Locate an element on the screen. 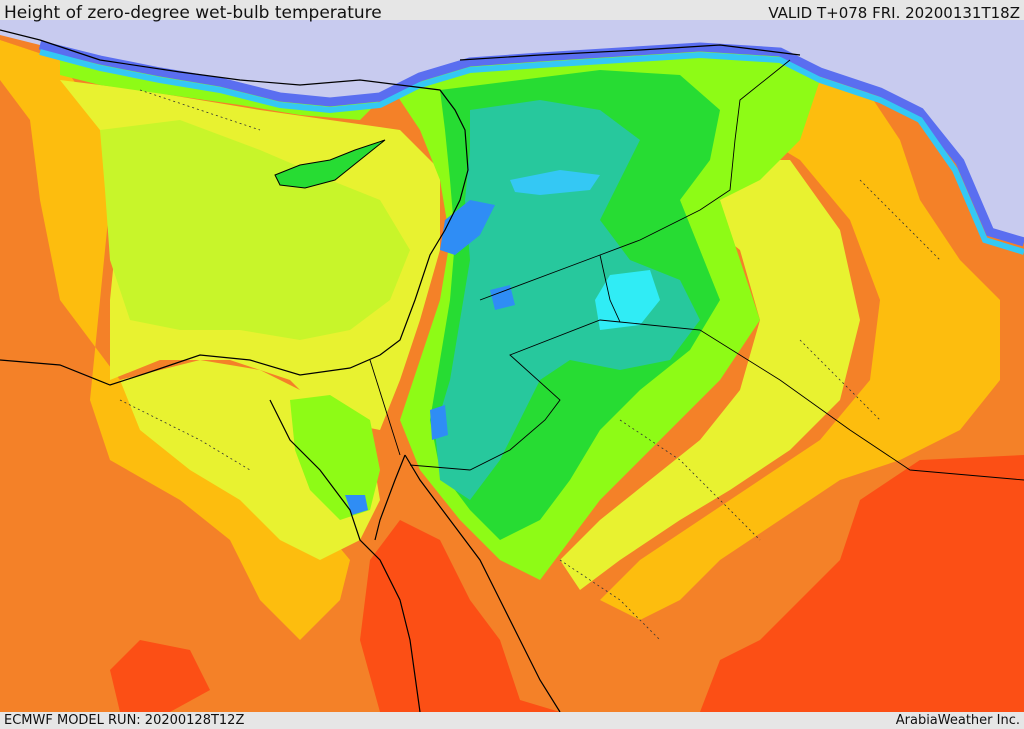 This screenshot has width=1024, height=729. red-orange-field-east is located at coordinates (862, 583).